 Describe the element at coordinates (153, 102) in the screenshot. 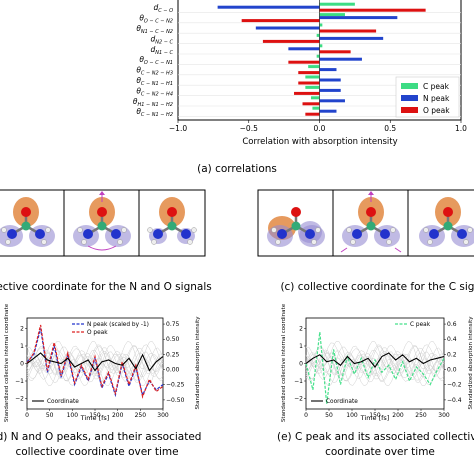

I see `category-label: θH1 − N1 − H2` at that location.